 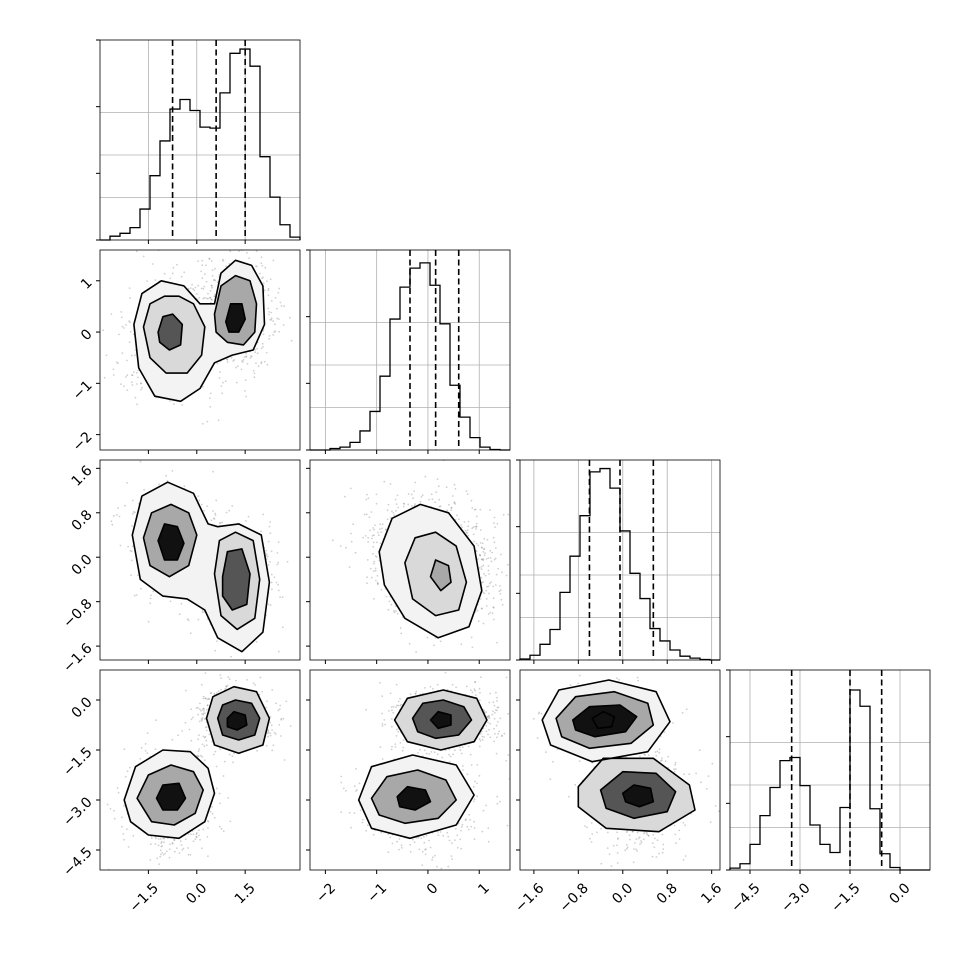 What do you see at coordinates (620, 560) in the screenshot?
I see `hist-3-frame` at bounding box center [620, 560].